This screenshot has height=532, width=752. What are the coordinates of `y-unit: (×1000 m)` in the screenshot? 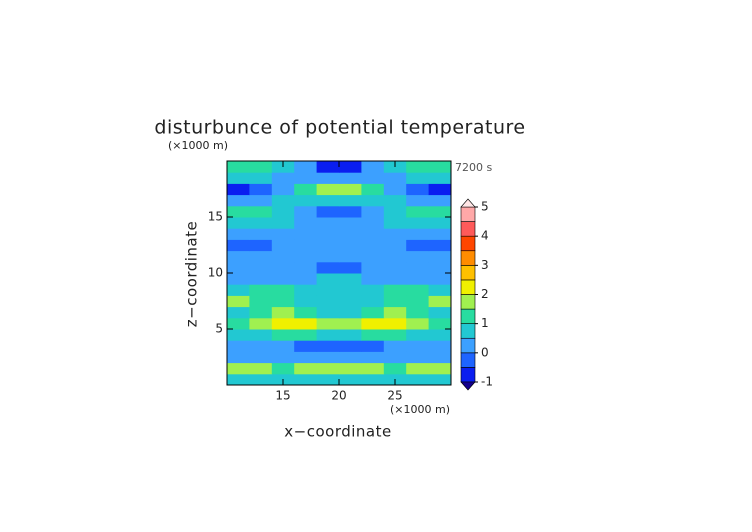 It's located at (198, 145).